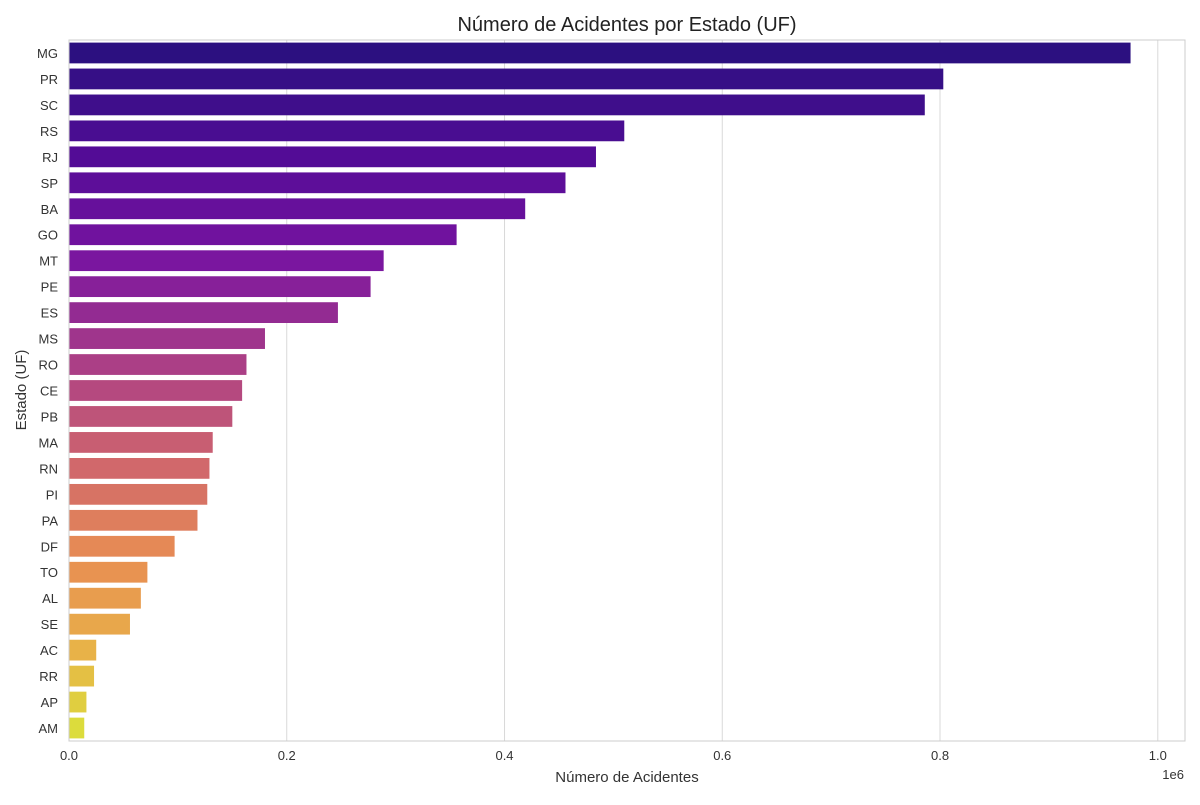 Image resolution: width=1200 pixels, height=805 pixels. Describe the element at coordinates (332, 157) in the screenshot. I see `bar-rj` at that location.